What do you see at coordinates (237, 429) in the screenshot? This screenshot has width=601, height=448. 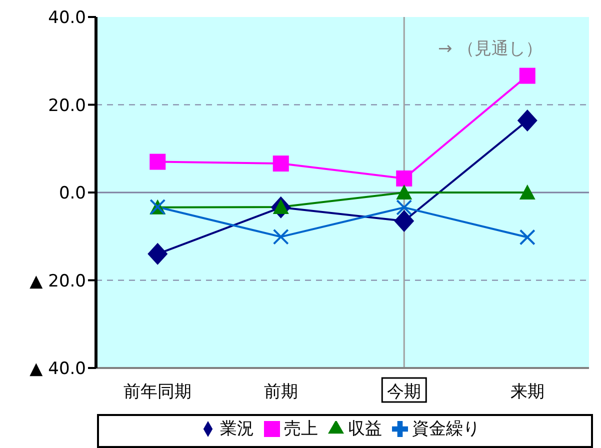 I see `legend-label: 業況` at bounding box center [237, 429].